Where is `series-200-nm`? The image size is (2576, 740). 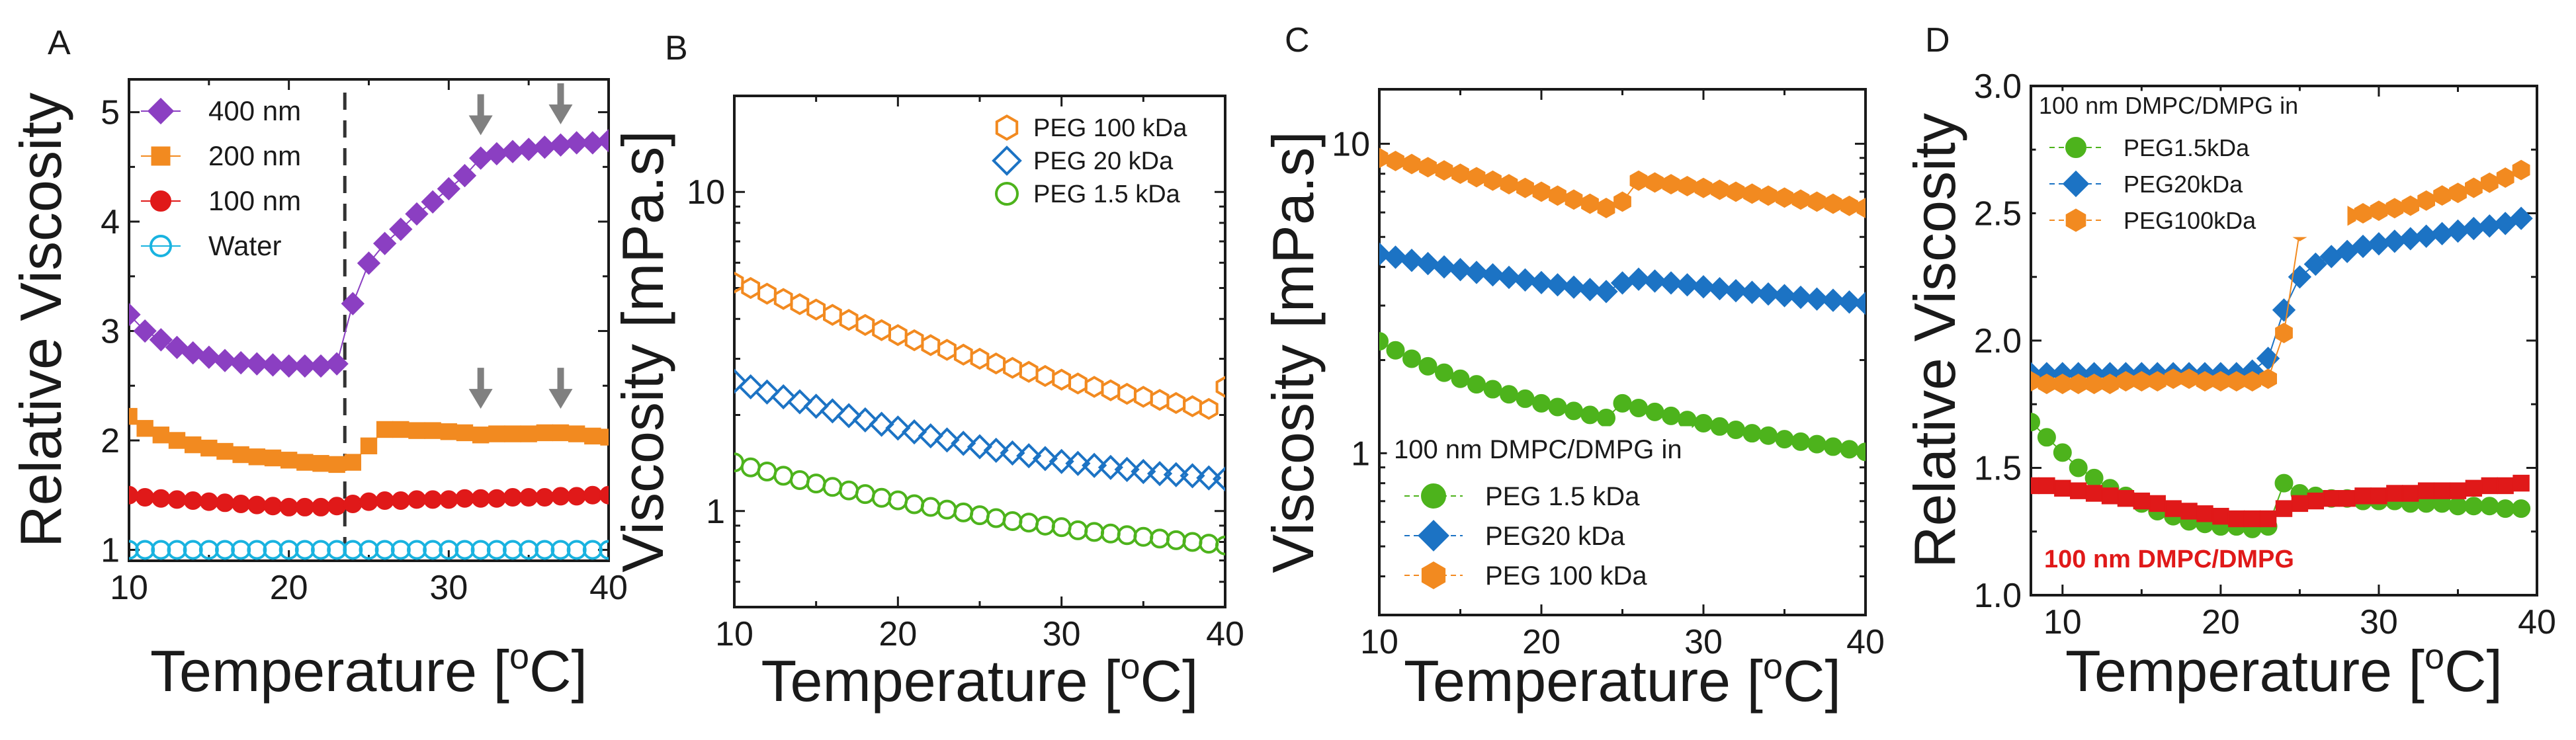
series-200-nm is located at coordinates (369, 440).